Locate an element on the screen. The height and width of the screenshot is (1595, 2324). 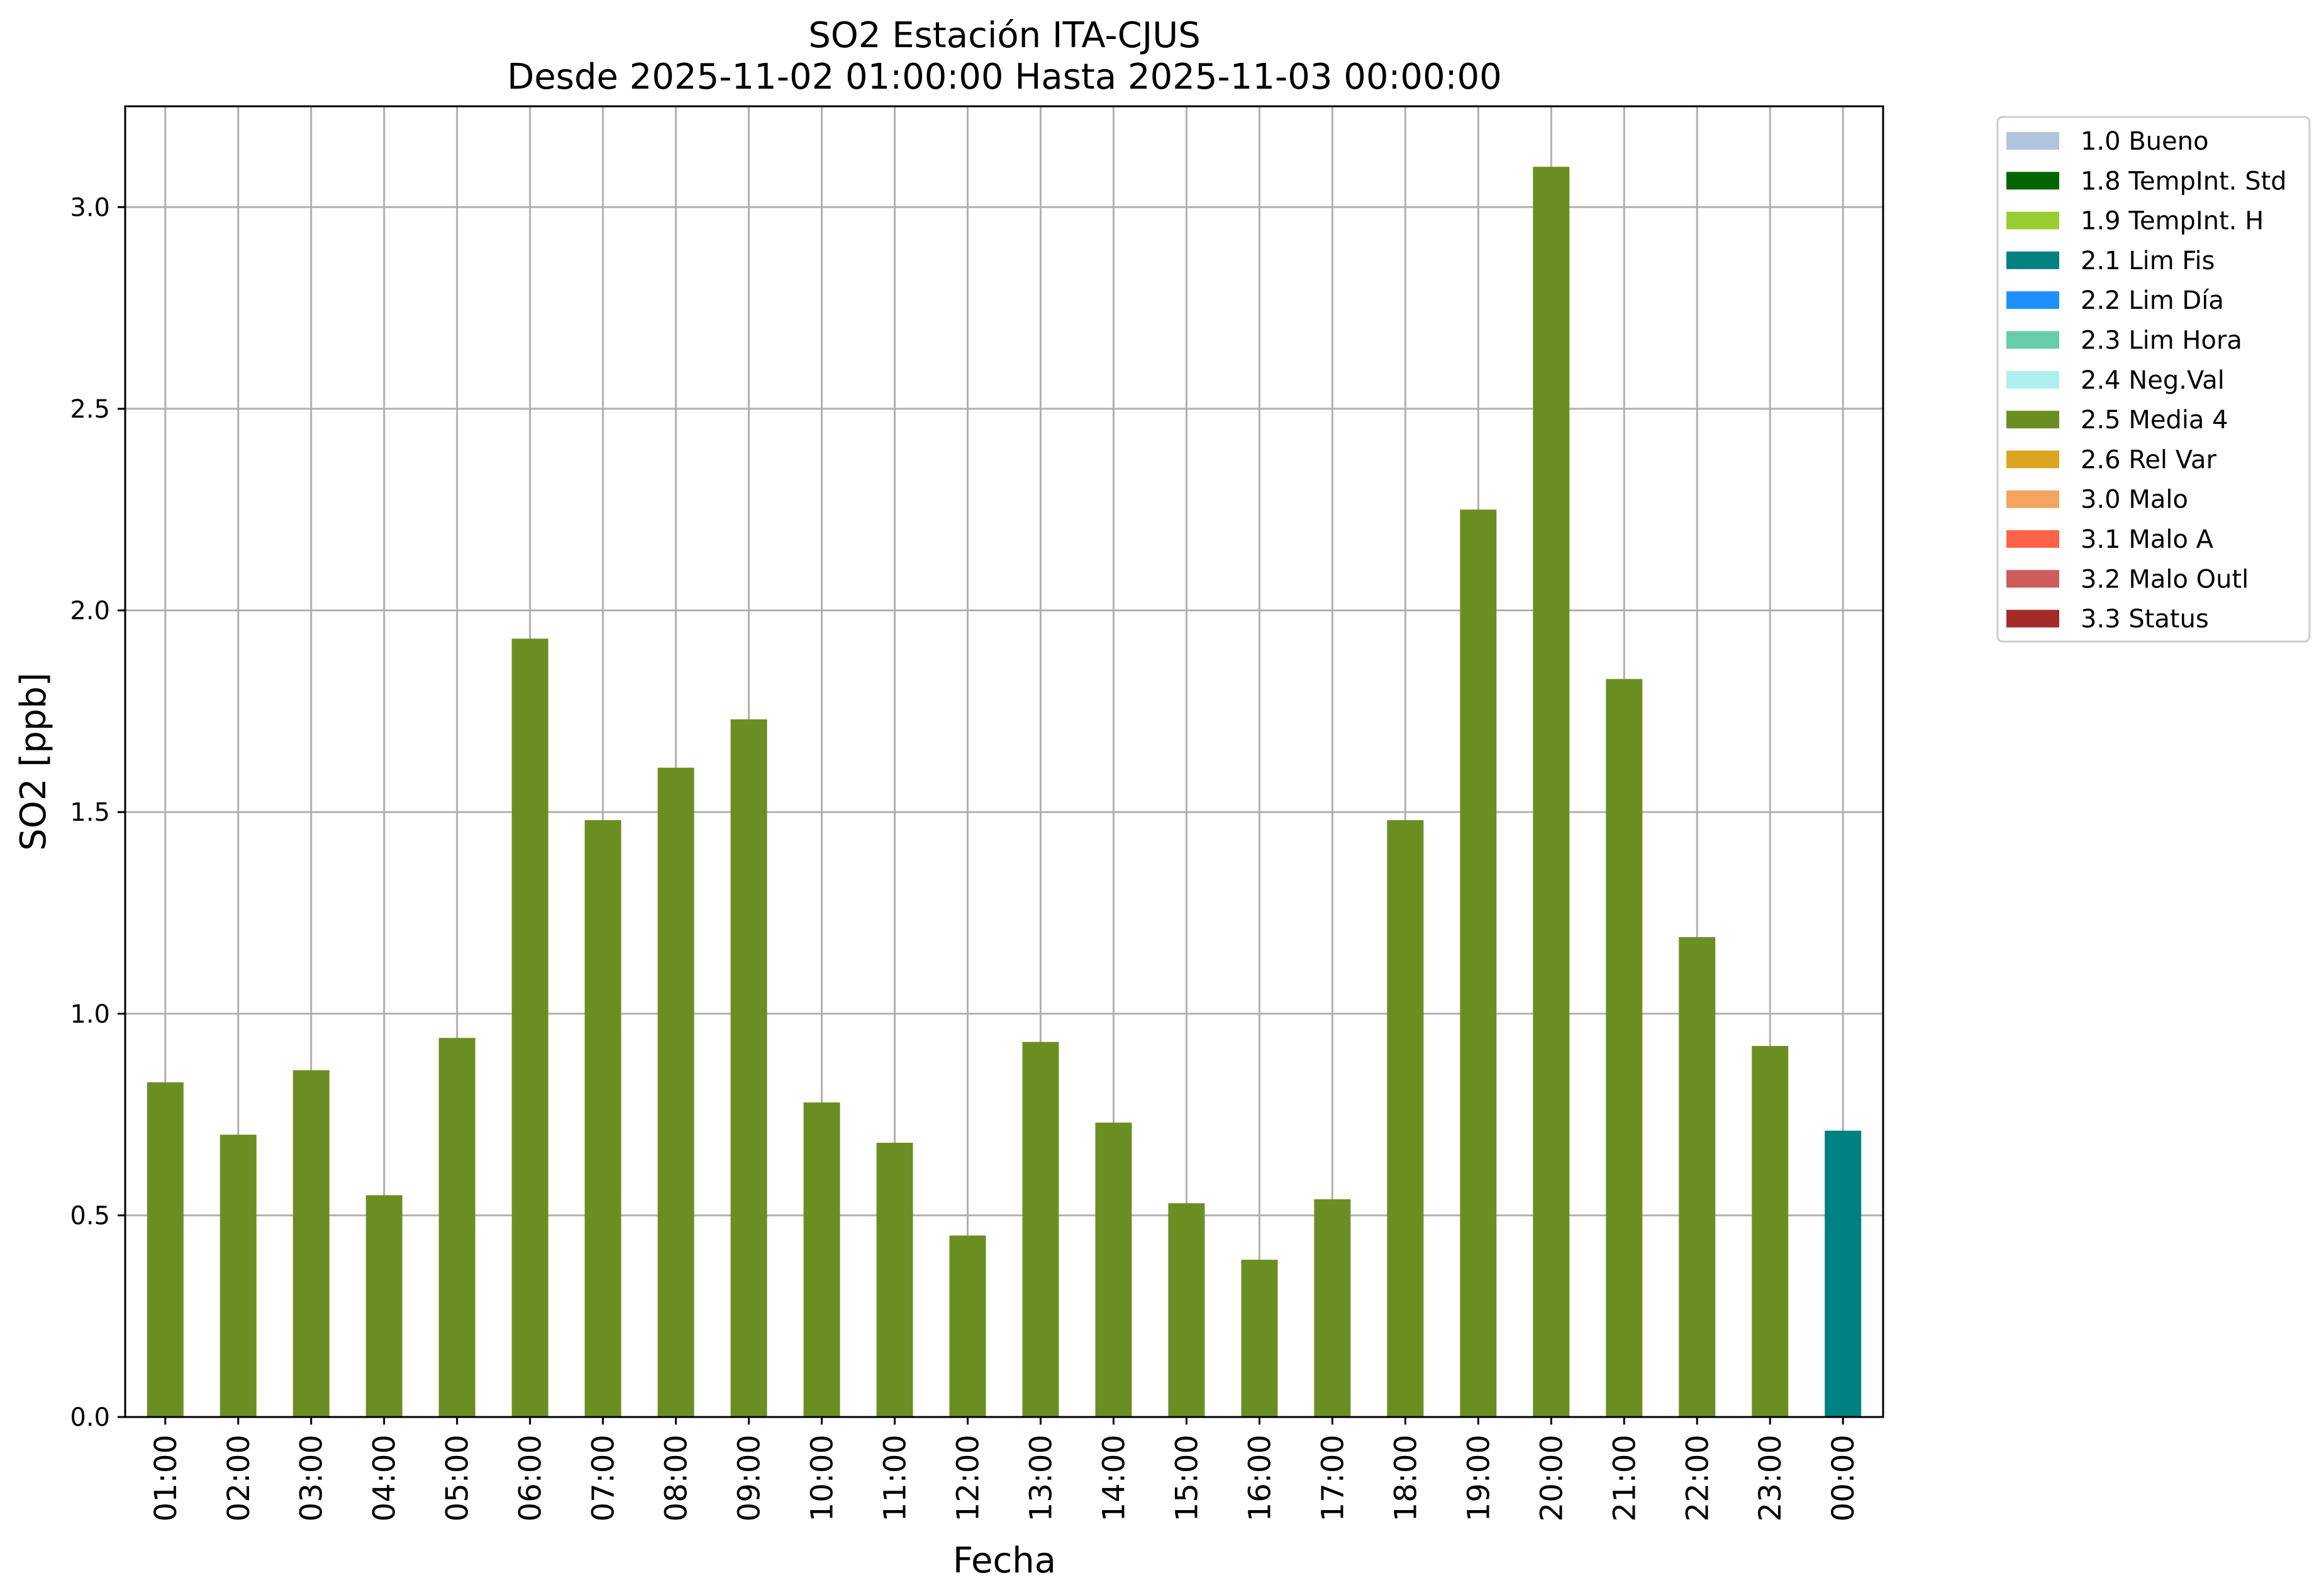
y-tick-label: 0.5 is located at coordinates (90, 1215).